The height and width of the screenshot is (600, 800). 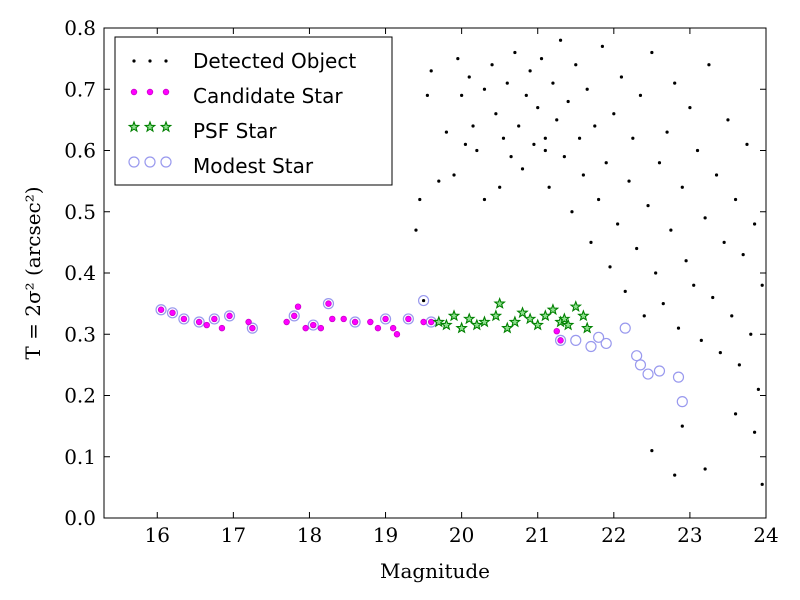 What do you see at coordinates (80, 334) in the screenshot?
I see `y-tick-label: 0.3` at bounding box center [80, 334].